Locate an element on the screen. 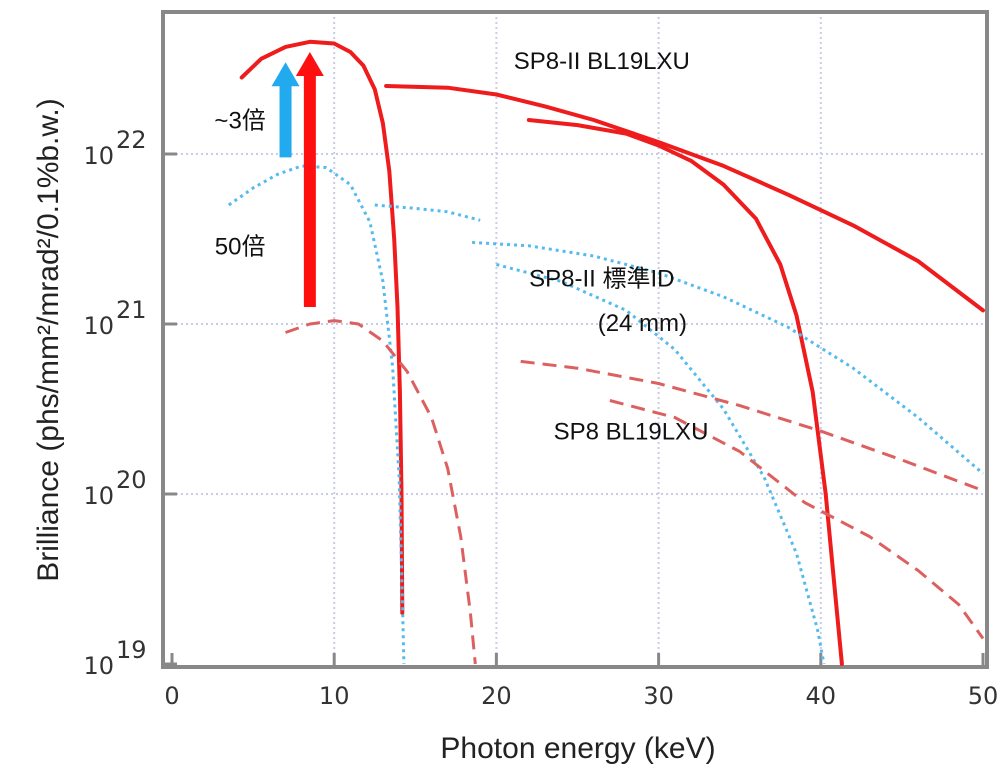 Image resolution: width=1005 pixels, height=773 pixels. x-tick-labels: 0 10 20 30 40 50 is located at coordinates (581, 696).